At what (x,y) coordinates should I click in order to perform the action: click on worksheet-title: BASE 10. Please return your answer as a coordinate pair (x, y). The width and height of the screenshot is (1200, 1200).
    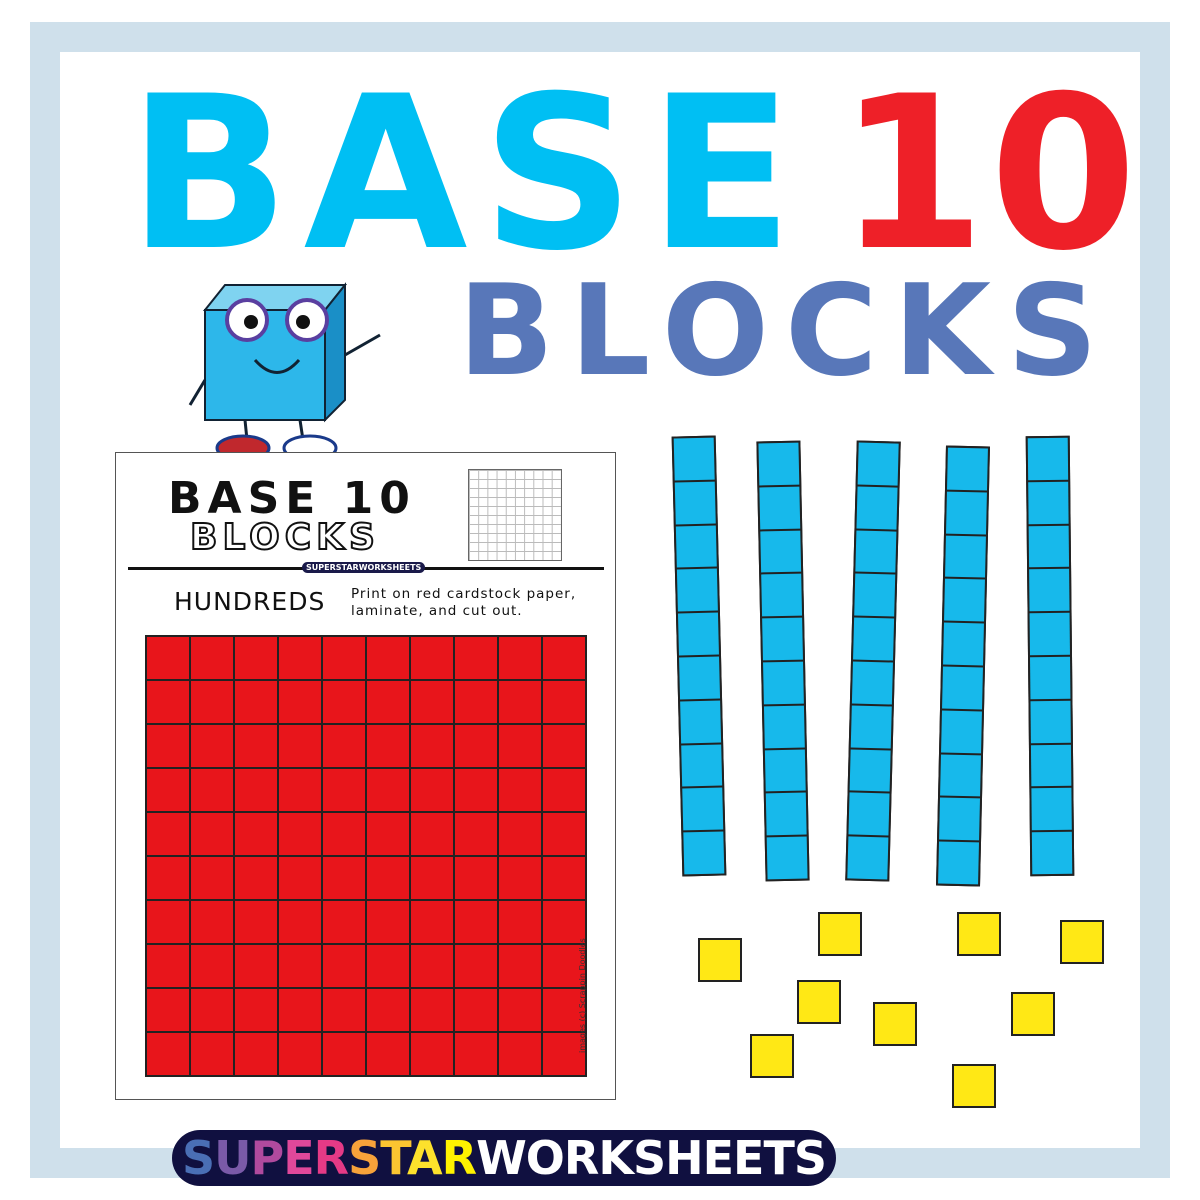
    Looking at the image, I should click on (292, 498).